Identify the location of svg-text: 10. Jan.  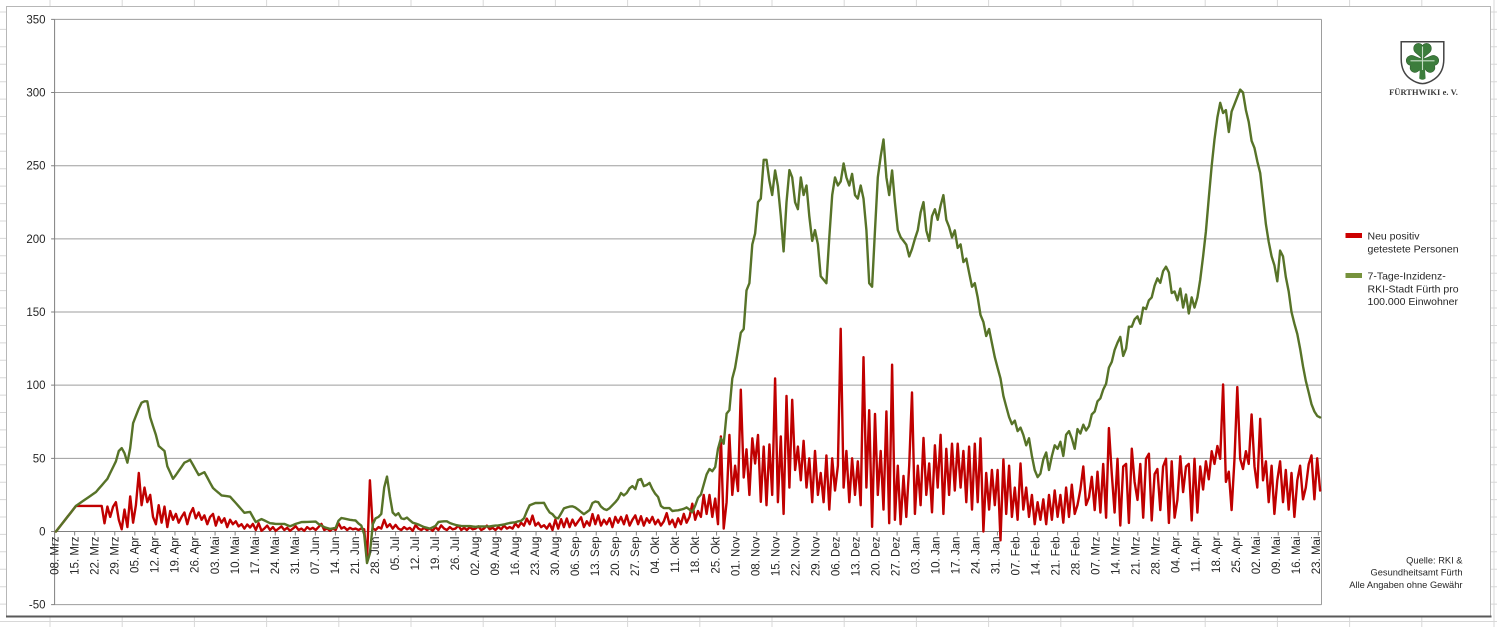
(937, 556).